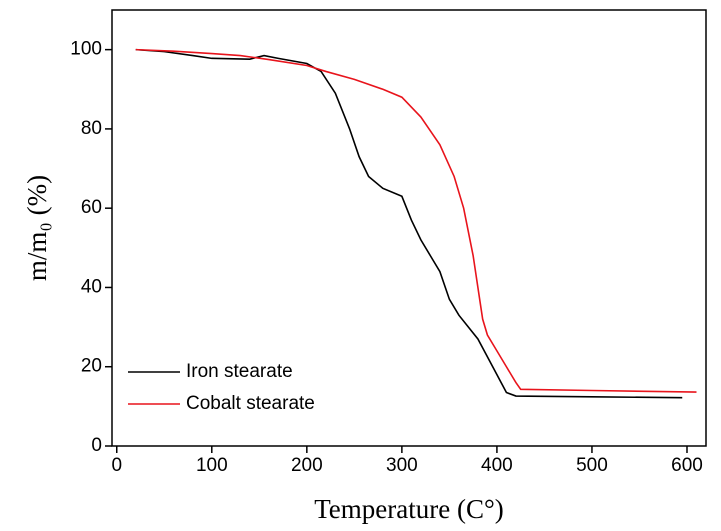  I want to click on y-tick-label: 20, so click(91, 366).